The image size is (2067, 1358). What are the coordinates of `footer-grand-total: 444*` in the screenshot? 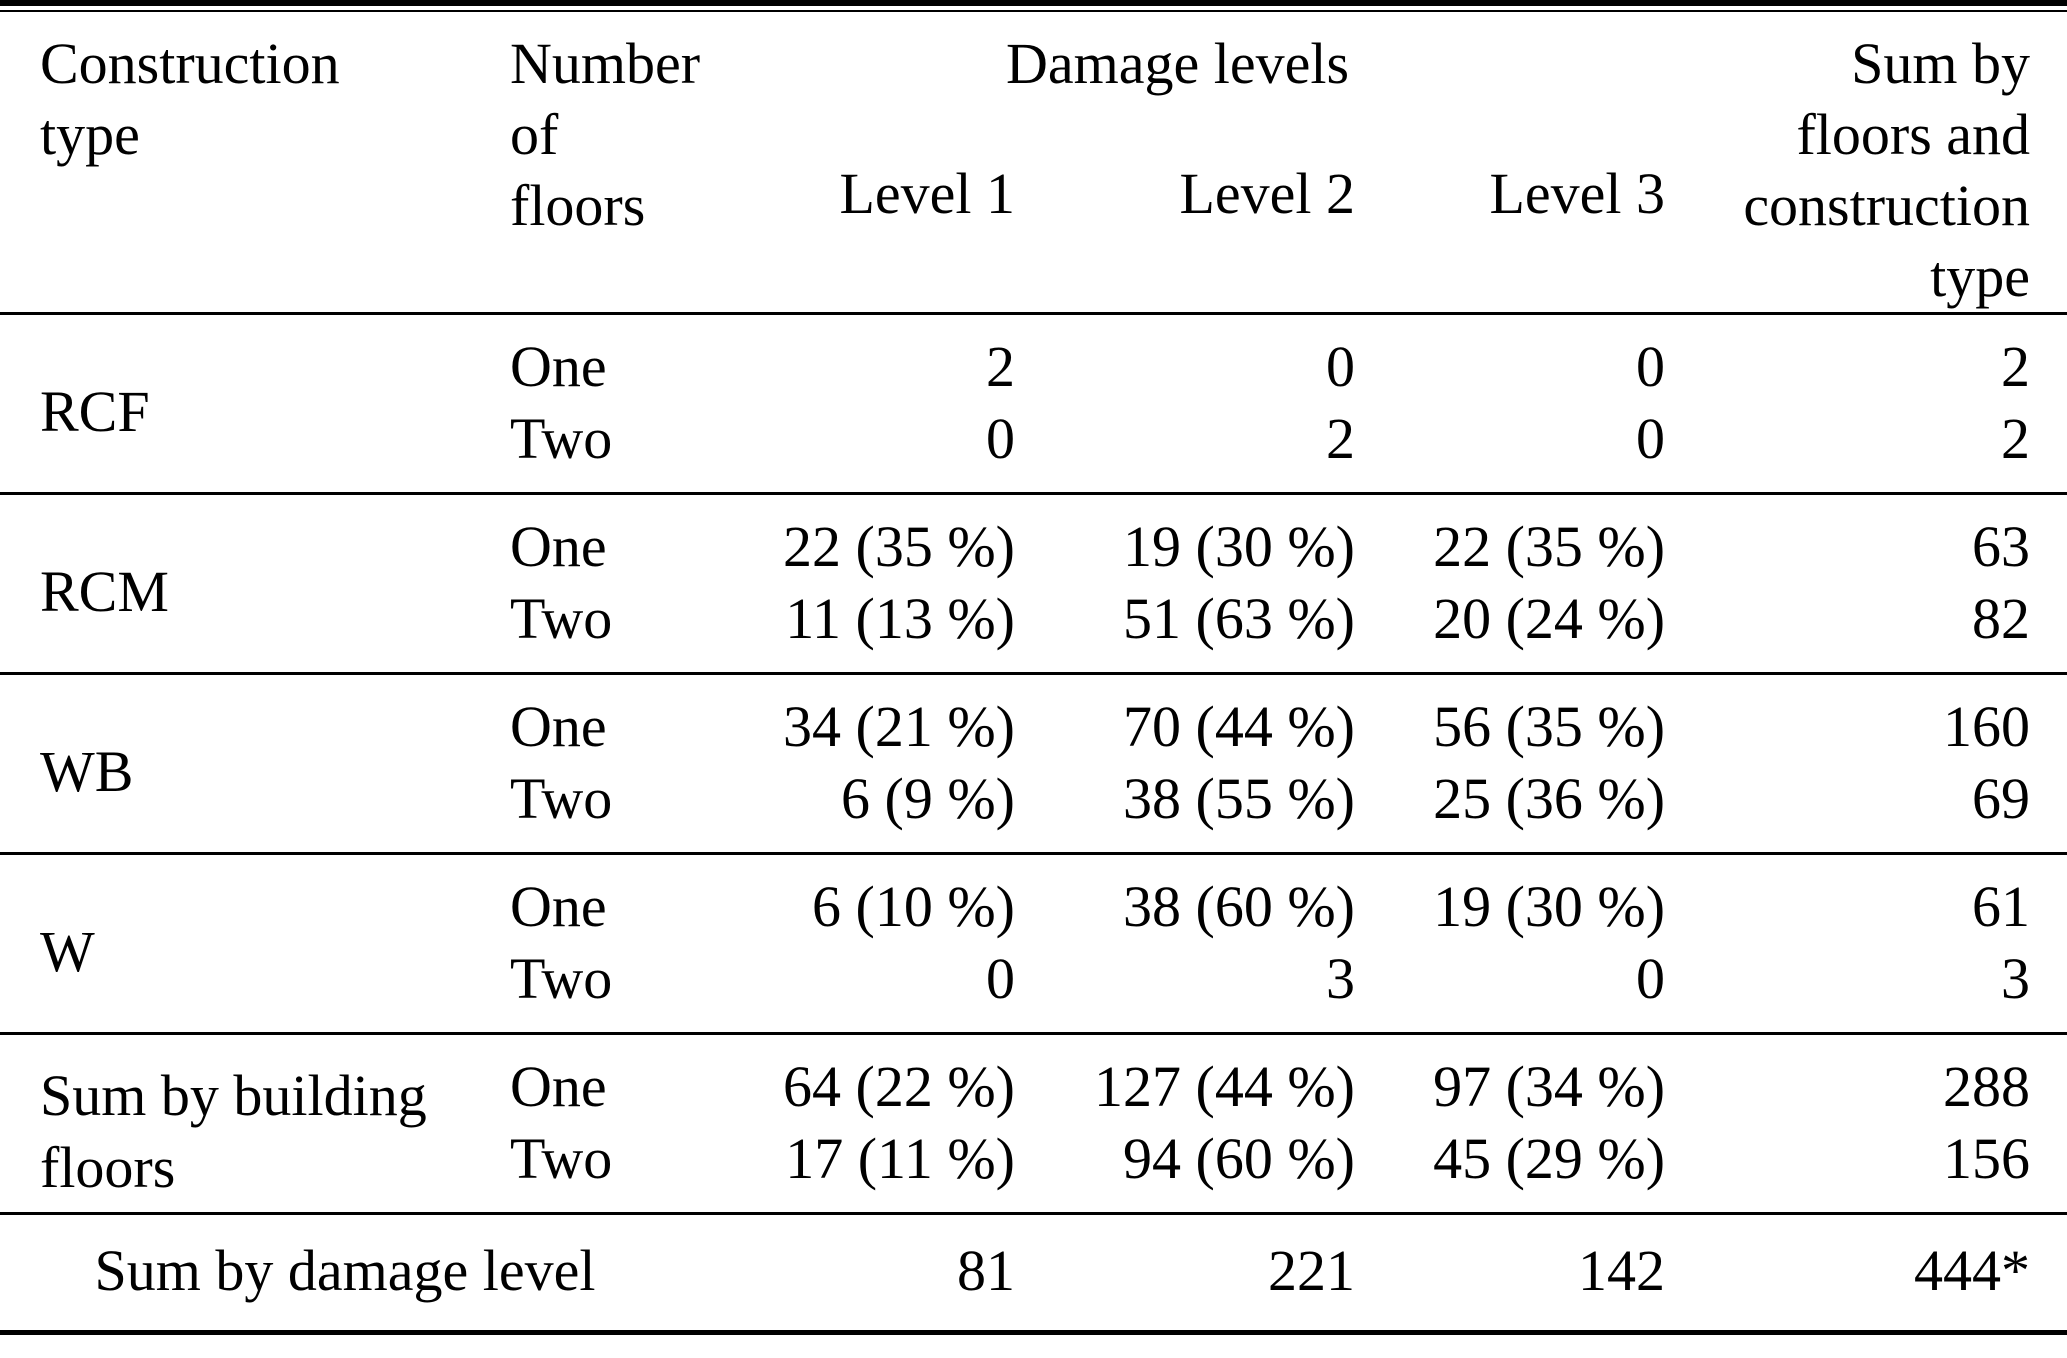 It's located at (1972, 1270).